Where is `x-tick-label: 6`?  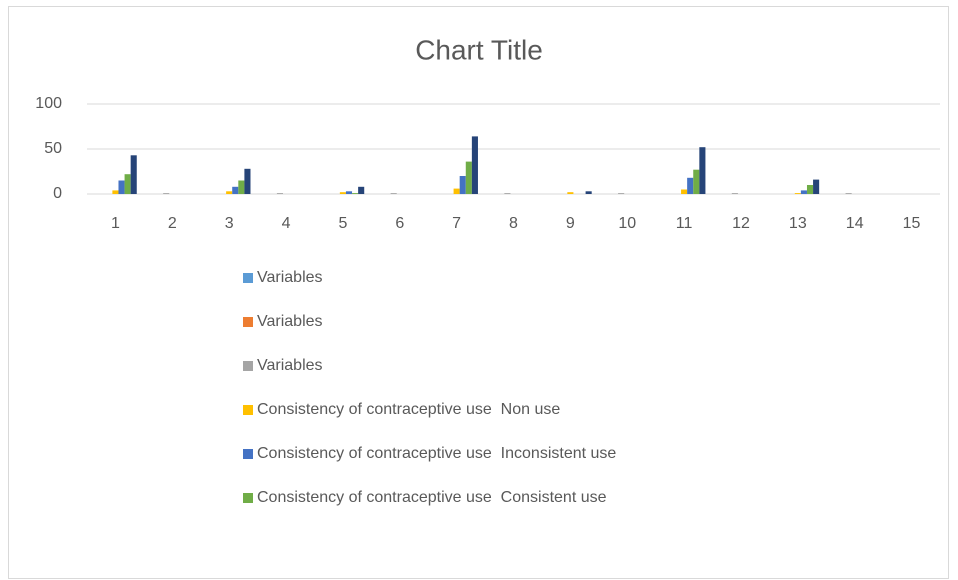 x-tick-label: 6 is located at coordinates (399, 223).